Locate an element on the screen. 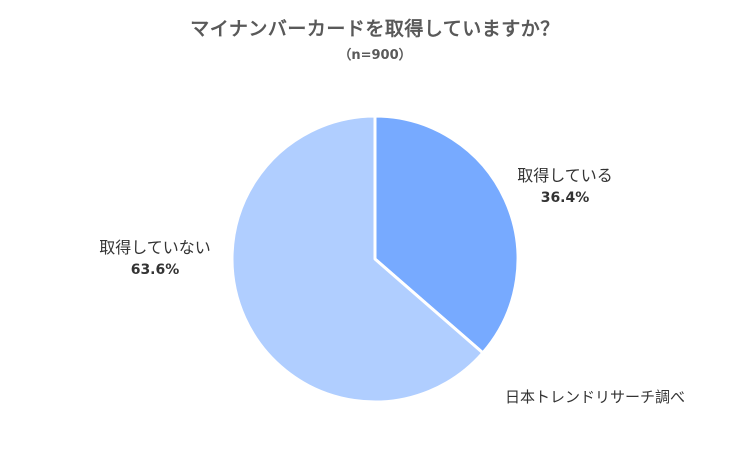 The image size is (750, 450). chart-subtitle: （n=900） is located at coordinates (375, 55).